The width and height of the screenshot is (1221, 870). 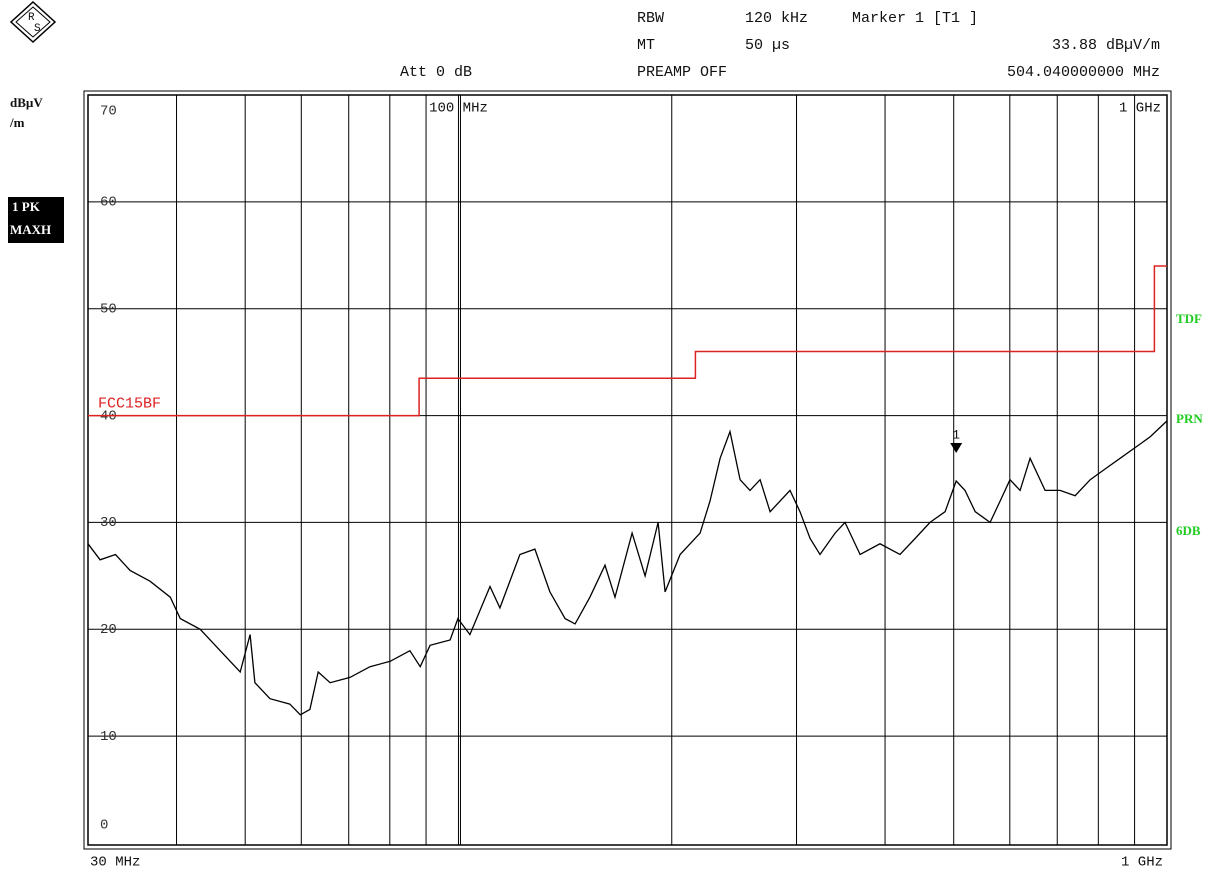 I want to click on logo-s: S, so click(x=37, y=29).